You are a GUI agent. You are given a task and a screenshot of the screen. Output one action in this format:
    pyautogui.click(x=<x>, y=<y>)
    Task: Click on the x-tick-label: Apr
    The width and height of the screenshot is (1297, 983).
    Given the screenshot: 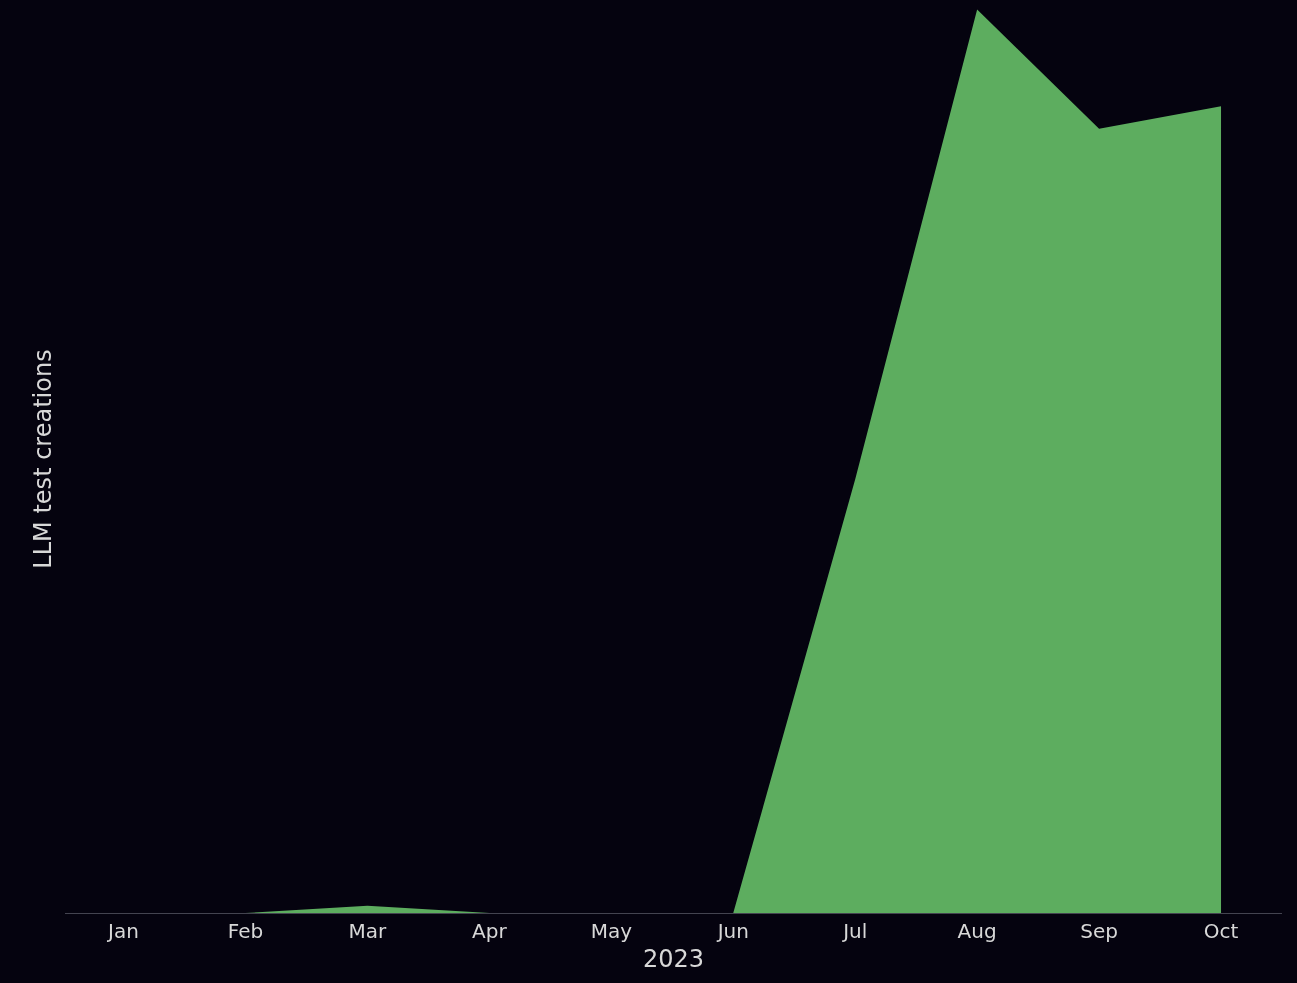 What is the action you would take?
    pyautogui.click(x=490, y=931)
    